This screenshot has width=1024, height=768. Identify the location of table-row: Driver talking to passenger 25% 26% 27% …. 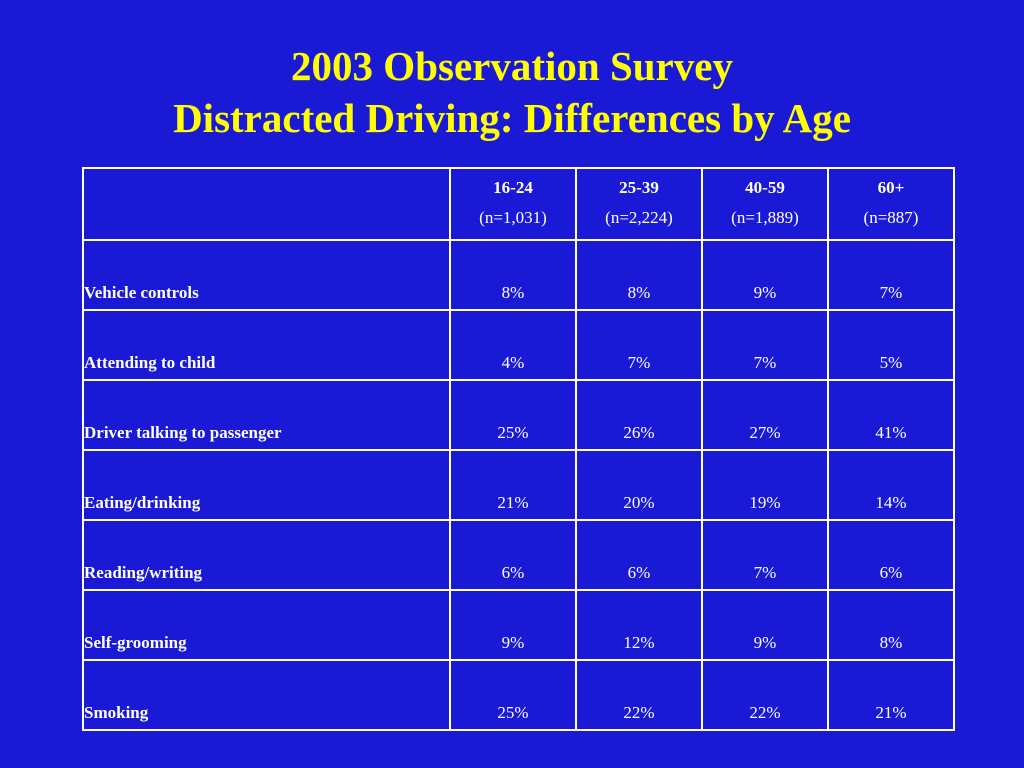
(518, 415).